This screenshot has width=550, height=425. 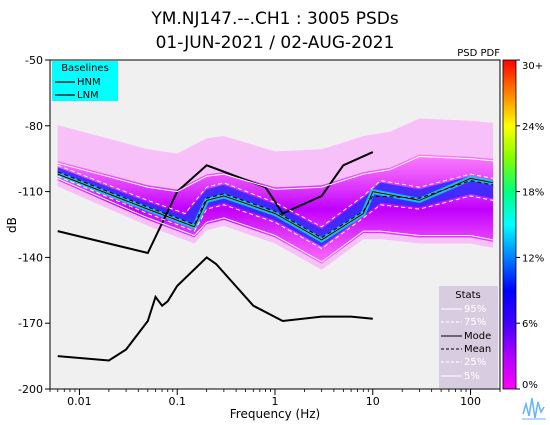 I want to click on x-tick-label: 100, so click(x=470, y=401).